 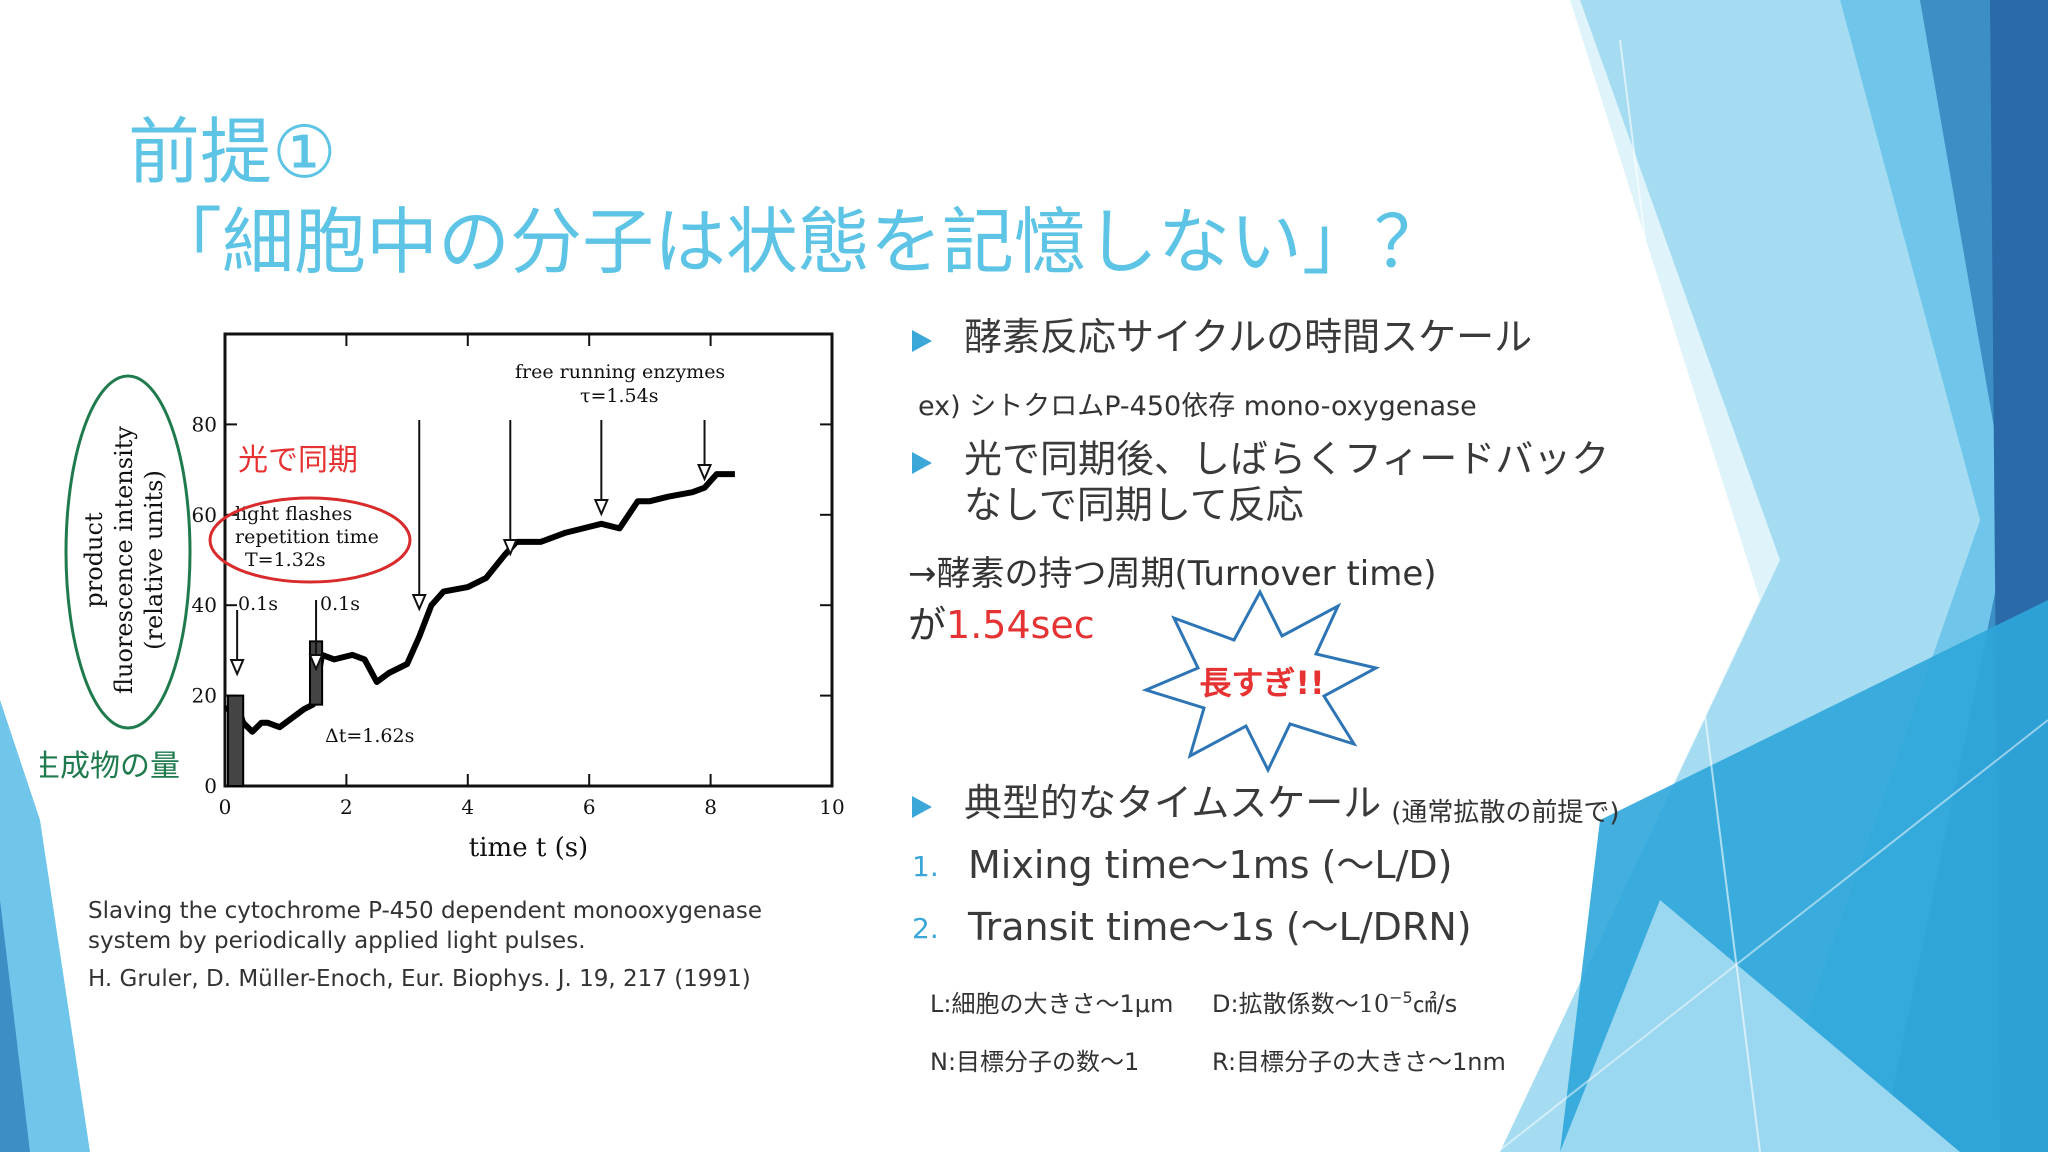 What do you see at coordinates (1374, 1004) in the screenshot?
I see `definition-D-base: 10` at bounding box center [1374, 1004].